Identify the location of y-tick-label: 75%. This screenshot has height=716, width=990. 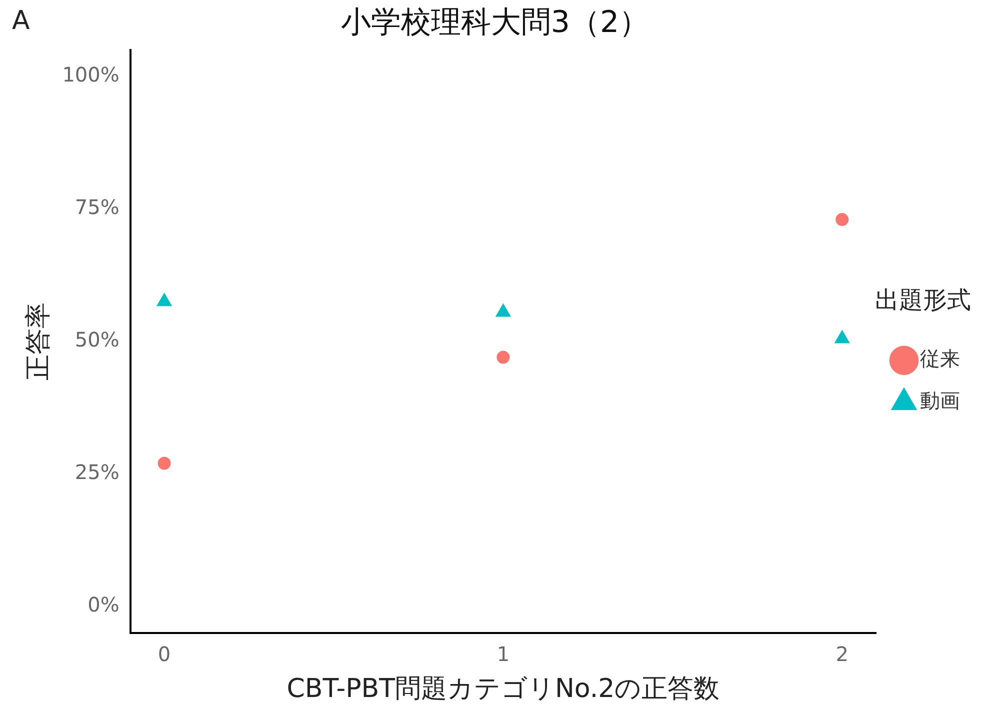
(97, 207).